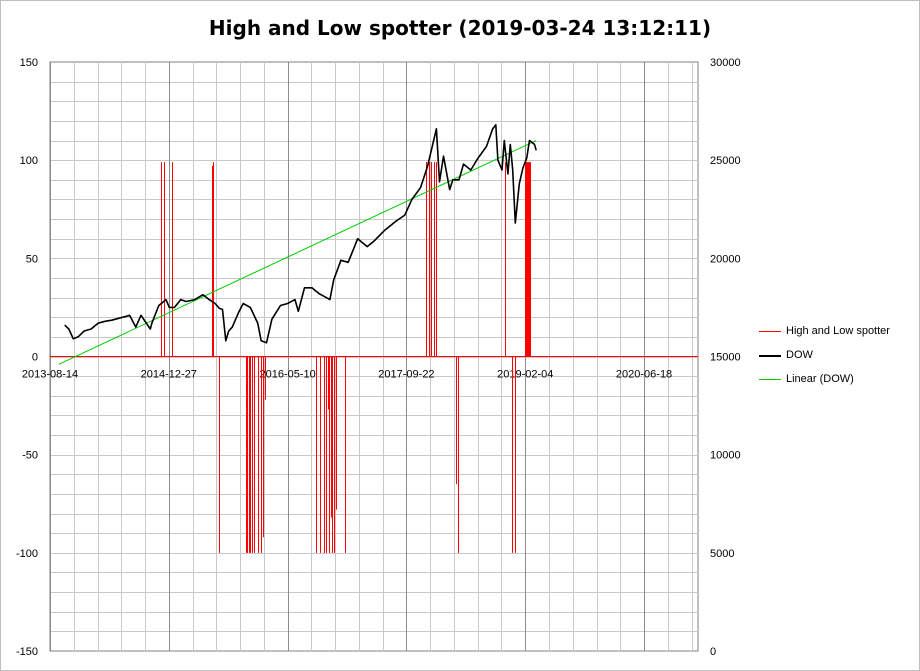 This screenshot has width=920, height=671. I want to click on x-tick-label: 2014-12-27, so click(169, 375).